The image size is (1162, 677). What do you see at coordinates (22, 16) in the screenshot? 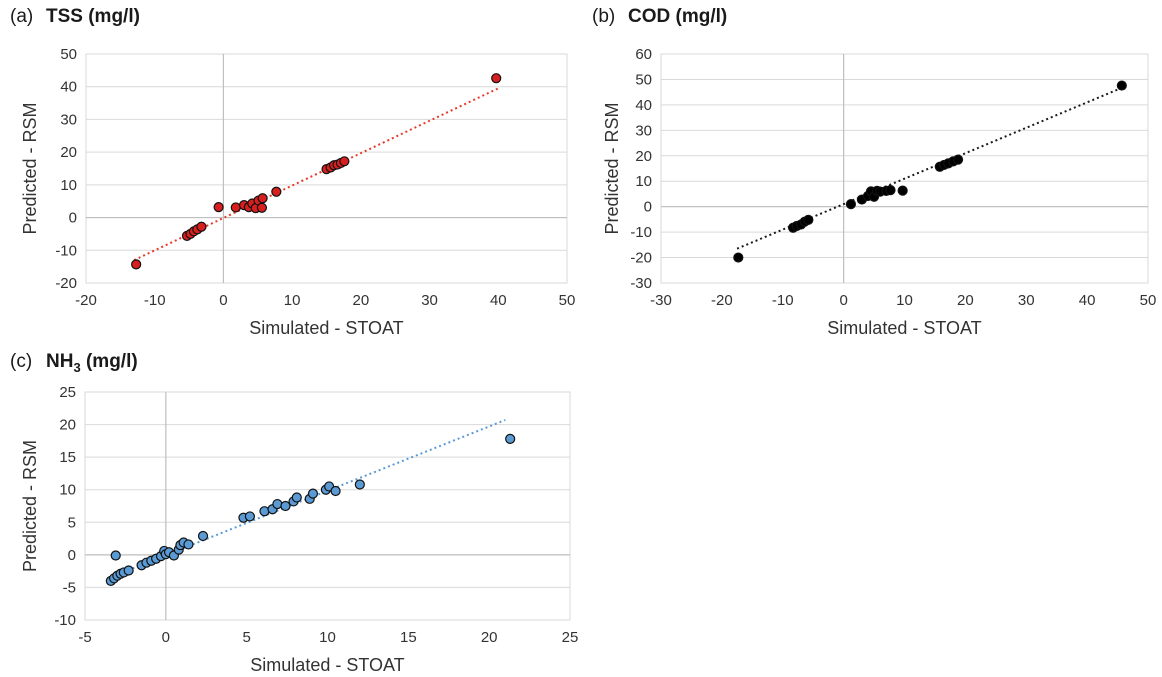
I see `panel-letter: (a)` at bounding box center [22, 16].